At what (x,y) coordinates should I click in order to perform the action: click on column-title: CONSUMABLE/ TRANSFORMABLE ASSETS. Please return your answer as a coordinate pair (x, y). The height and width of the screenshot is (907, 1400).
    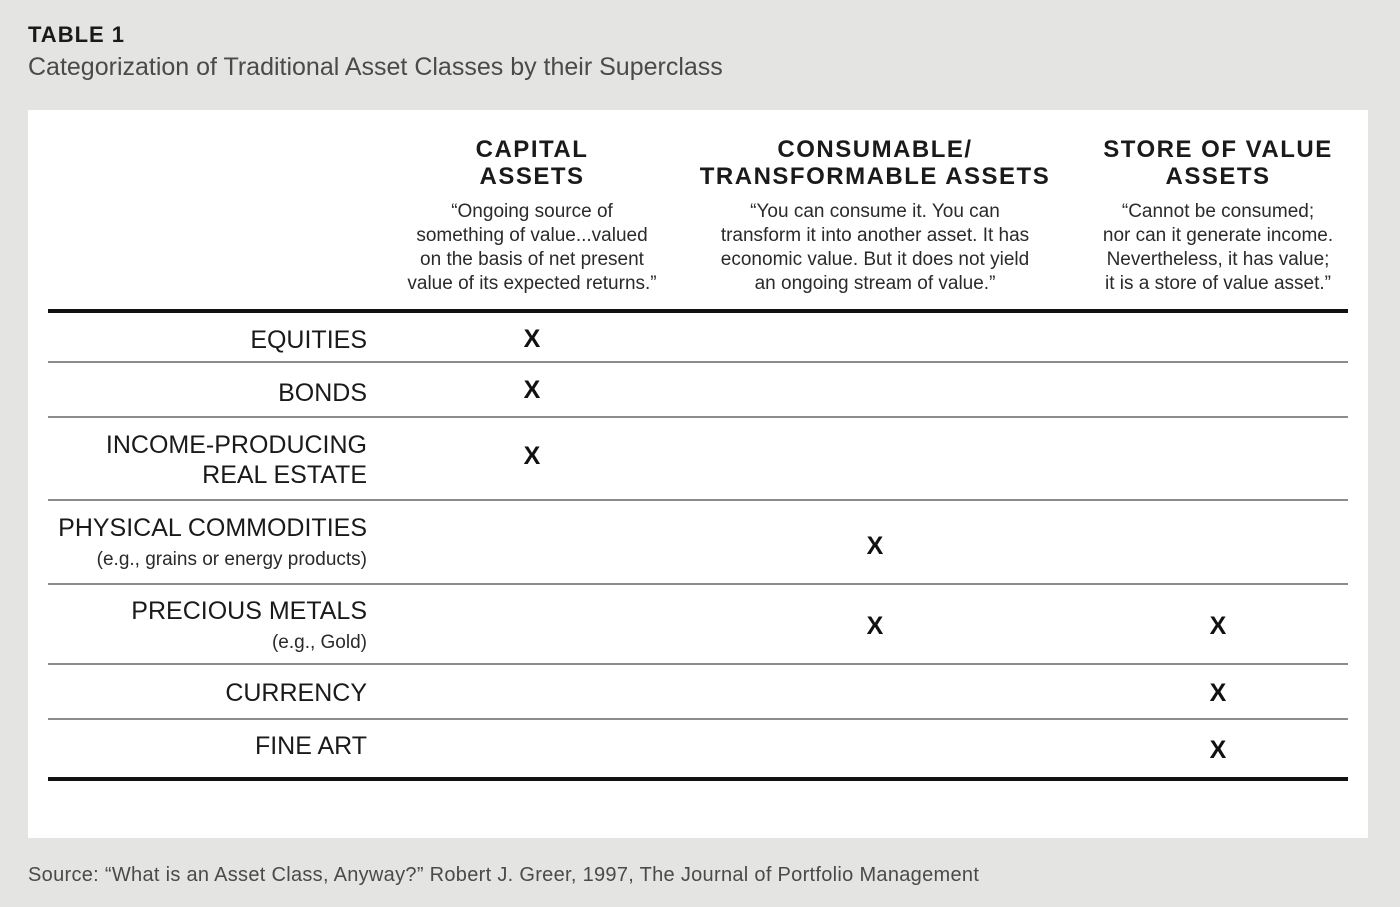
    Looking at the image, I should click on (875, 163).